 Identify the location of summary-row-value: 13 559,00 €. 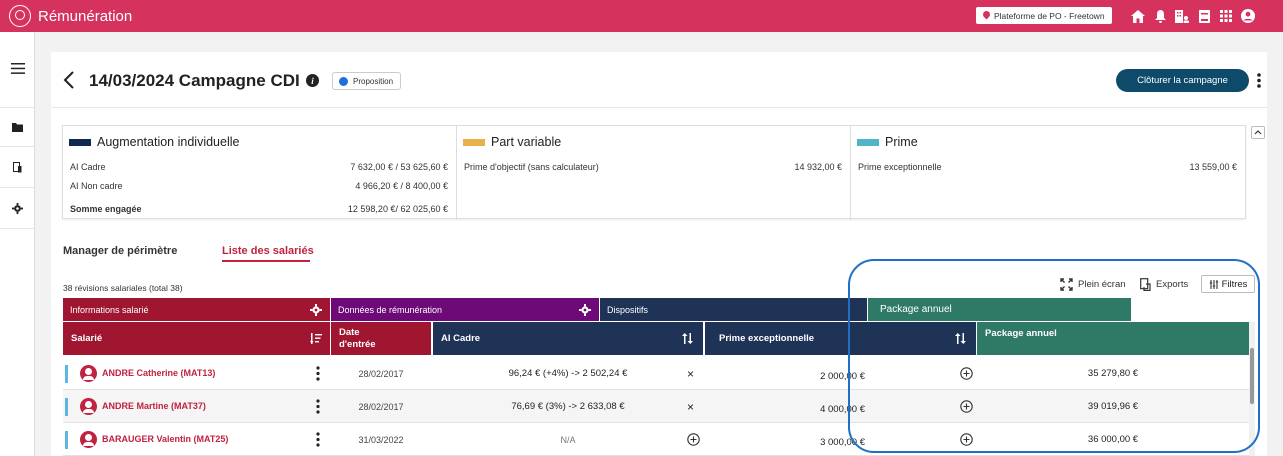
(1213, 167).